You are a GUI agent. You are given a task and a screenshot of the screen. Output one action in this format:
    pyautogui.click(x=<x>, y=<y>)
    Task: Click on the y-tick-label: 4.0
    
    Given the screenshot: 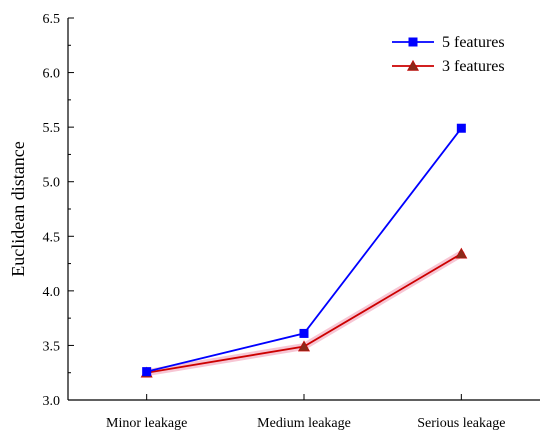 What is the action you would take?
    pyautogui.click(x=52, y=292)
    